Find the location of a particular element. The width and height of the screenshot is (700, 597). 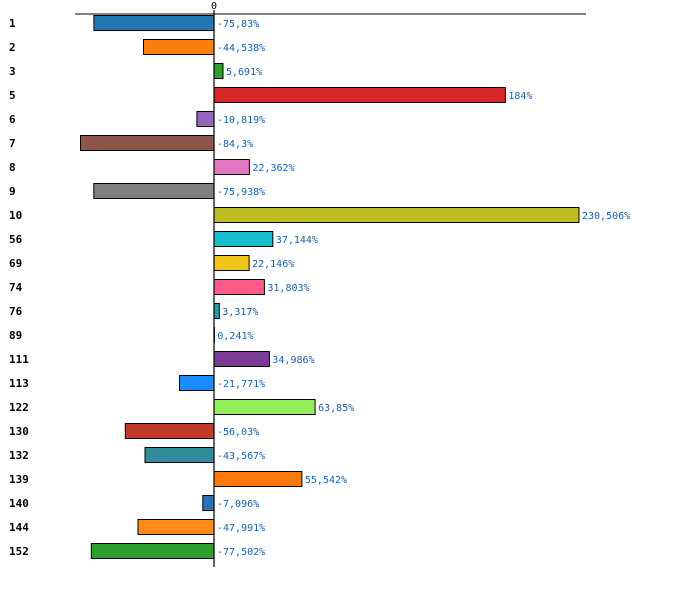

value-label: -56,03% is located at coordinates (238, 432).